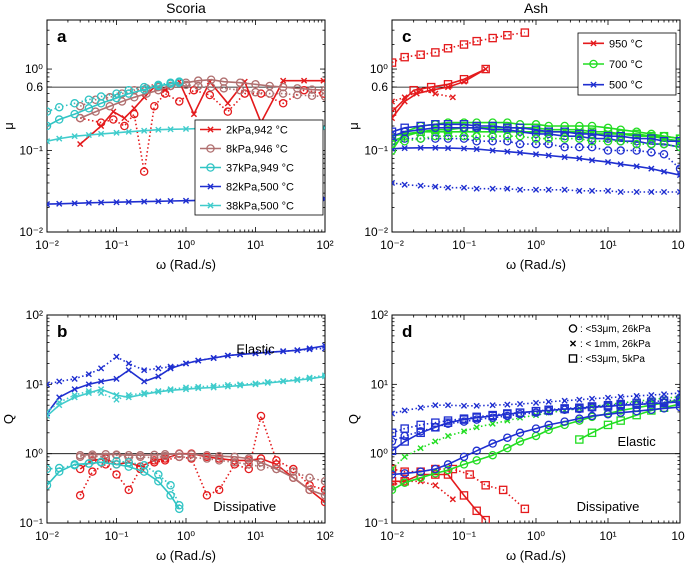 The image size is (685, 563). Describe the element at coordinates (186, 245) in the screenshot. I see `x-tick-label: 10⁰` at that location.